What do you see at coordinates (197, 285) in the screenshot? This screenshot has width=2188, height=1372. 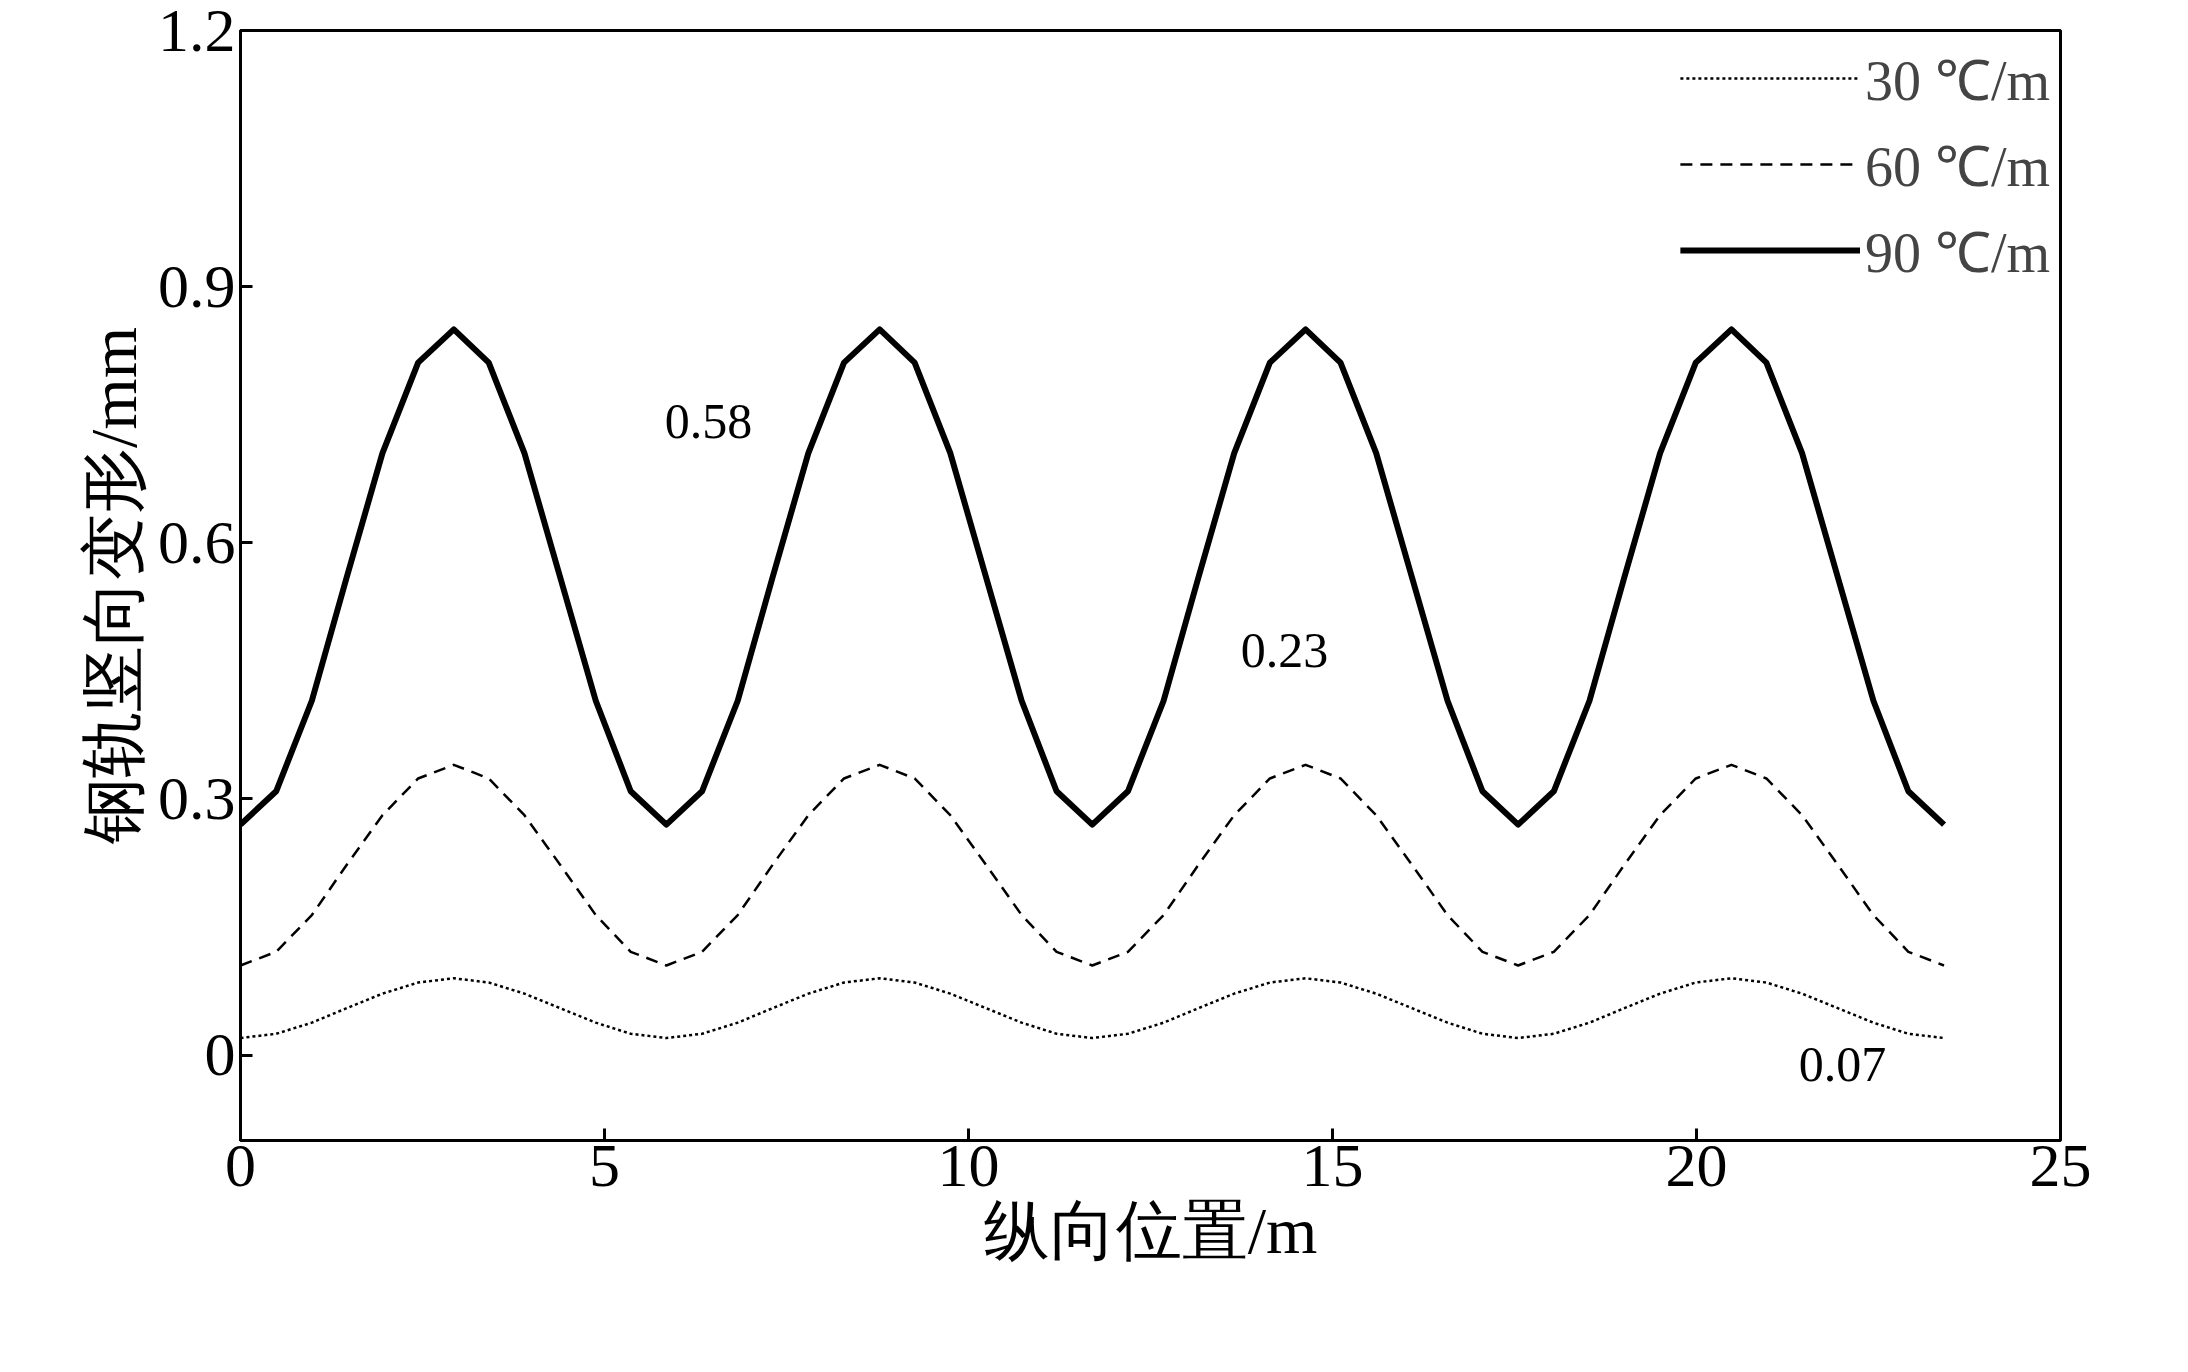 I see `y-tick-label: 0.9` at bounding box center [197, 285].